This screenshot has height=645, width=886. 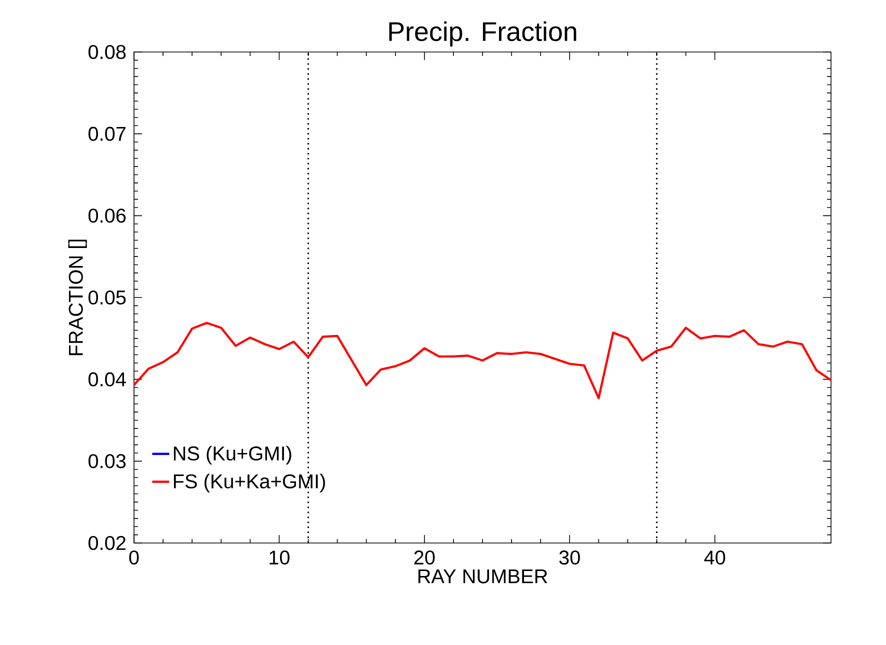 What do you see at coordinates (107, 543) in the screenshot?
I see `y-tick-label: 0.02` at bounding box center [107, 543].